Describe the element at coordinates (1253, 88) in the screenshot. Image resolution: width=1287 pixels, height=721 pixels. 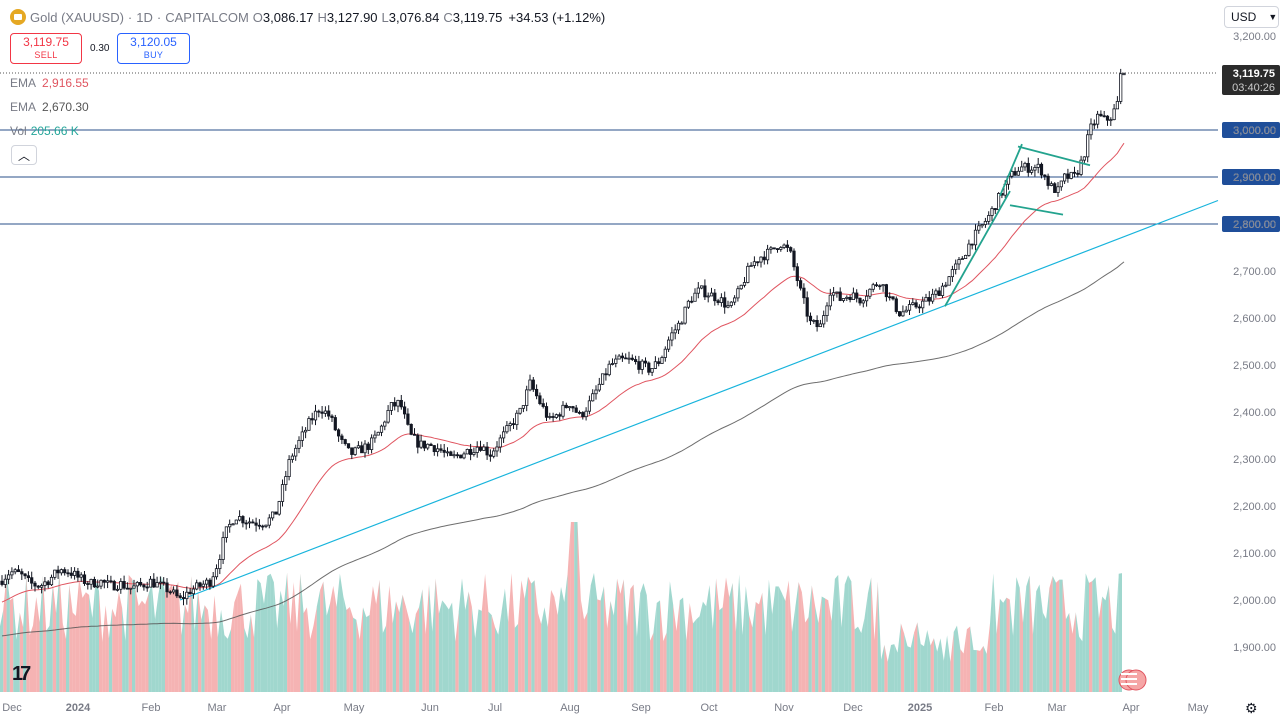
I see `countdown-label: 03:40:26` at that location.